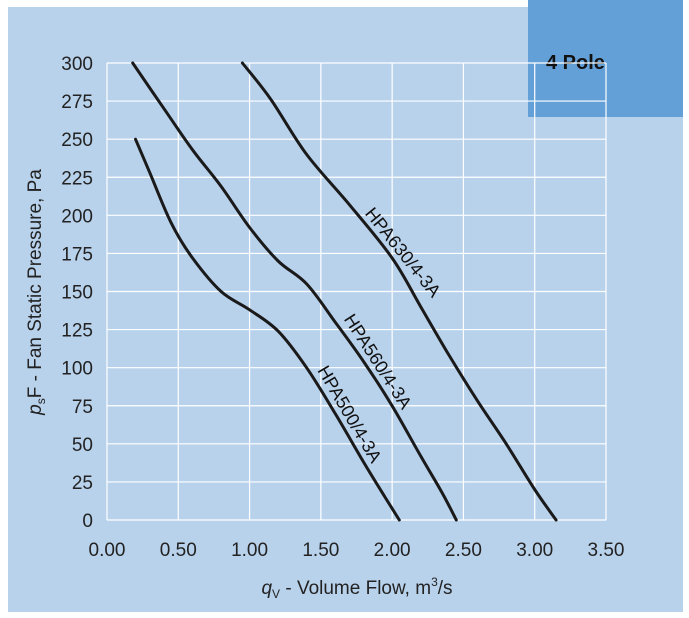  What do you see at coordinates (87, 521) in the screenshot?
I see `y-tick-label: 0` at bounding box center [87, 521].